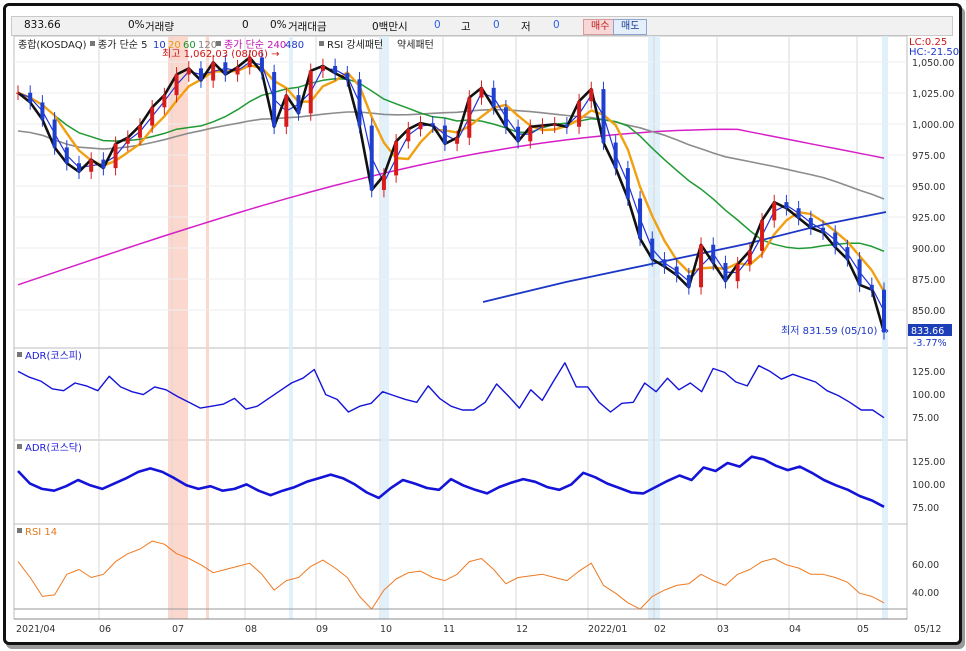 The width and height of the screenshot is (966, 651). What do you see at coordinates (466, 27) in the screenshot?
I see `high-label: 고` at bounding box center [466, 27].